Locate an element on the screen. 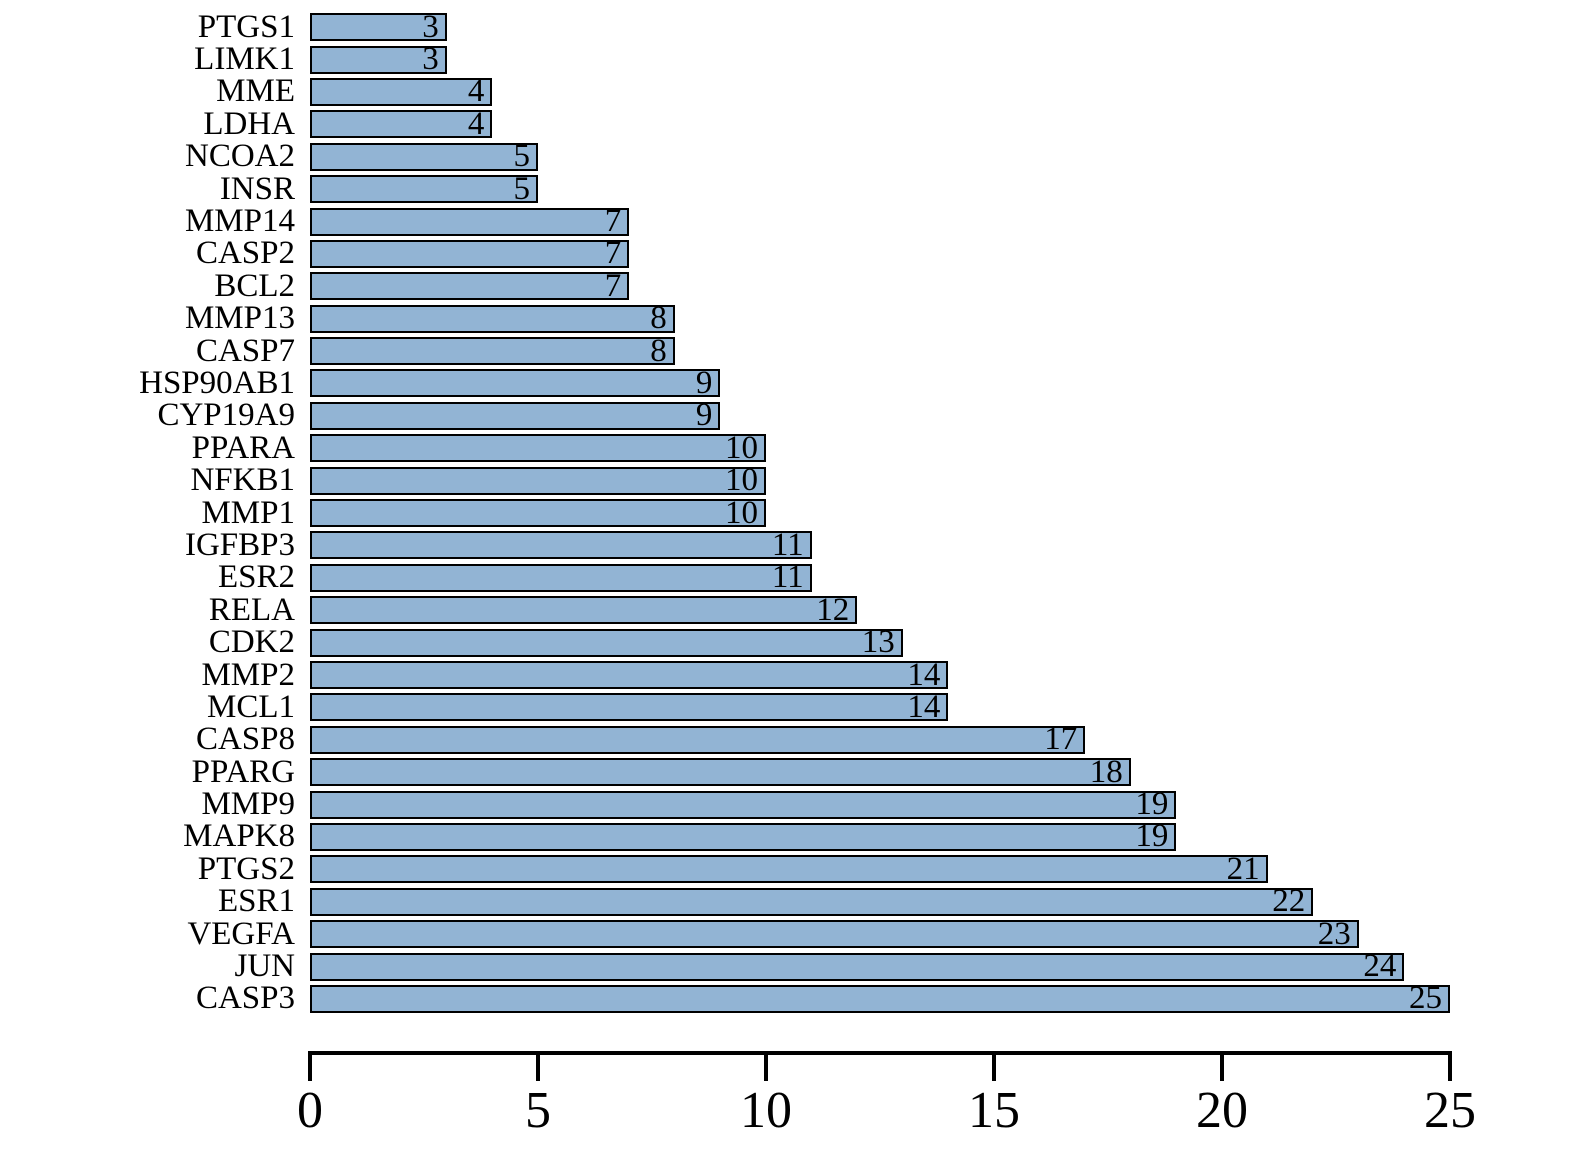  bar-row: NFKB1 10 is located at coordinates (787, 480).